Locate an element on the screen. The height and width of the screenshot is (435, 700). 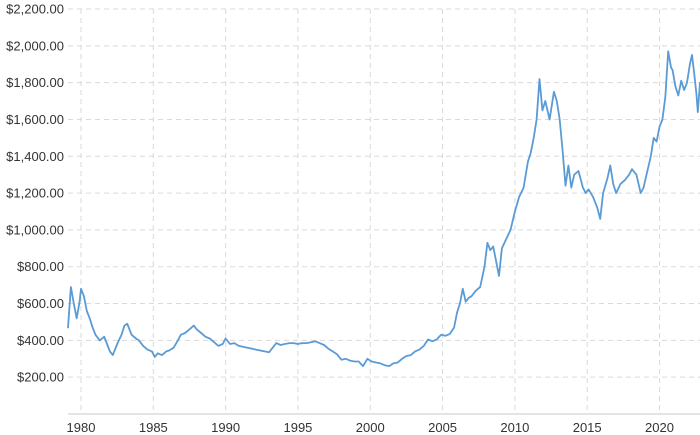
x-tick-label: 2000 is located at coordinates (370, 427).